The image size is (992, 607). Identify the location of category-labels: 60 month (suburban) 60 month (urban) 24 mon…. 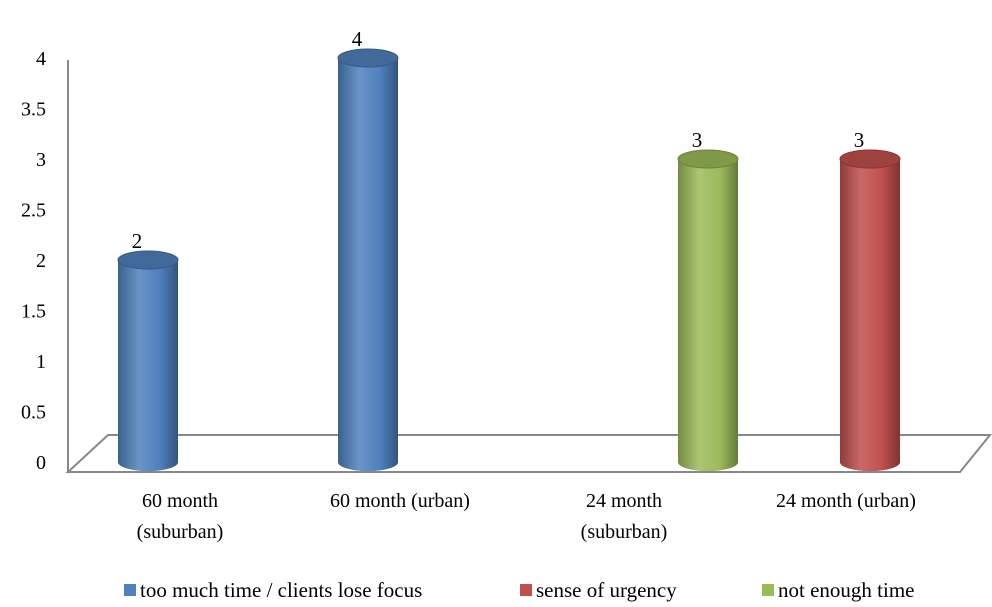
(526, 516).